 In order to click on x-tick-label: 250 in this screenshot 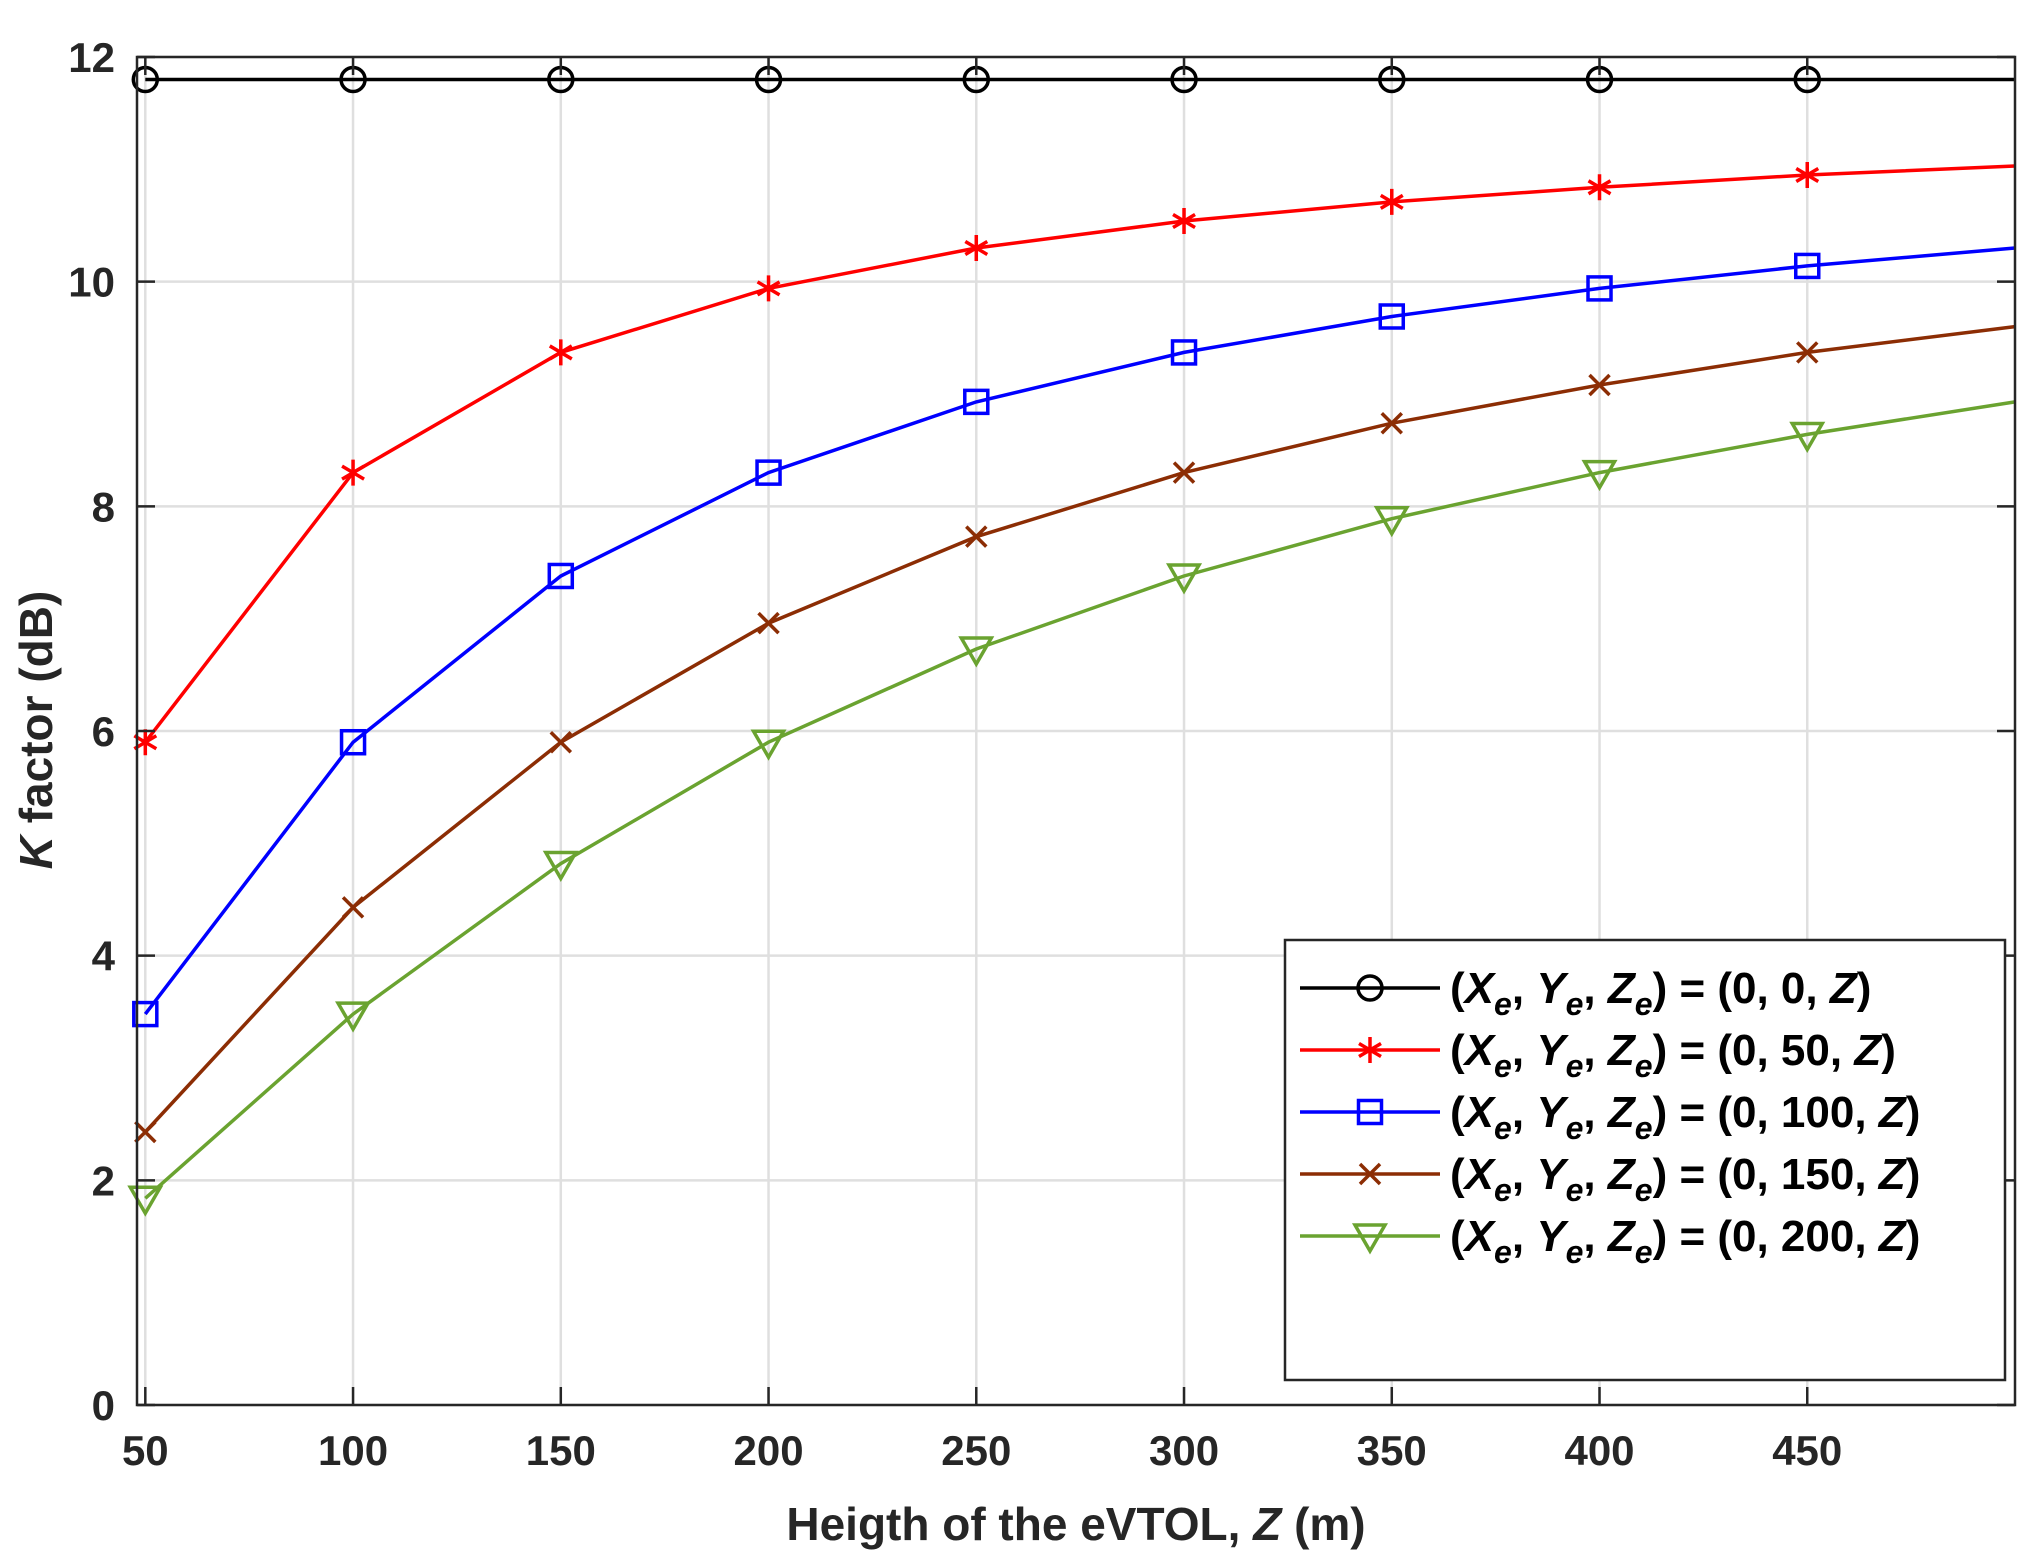, I will do `click(976, 1450)`.